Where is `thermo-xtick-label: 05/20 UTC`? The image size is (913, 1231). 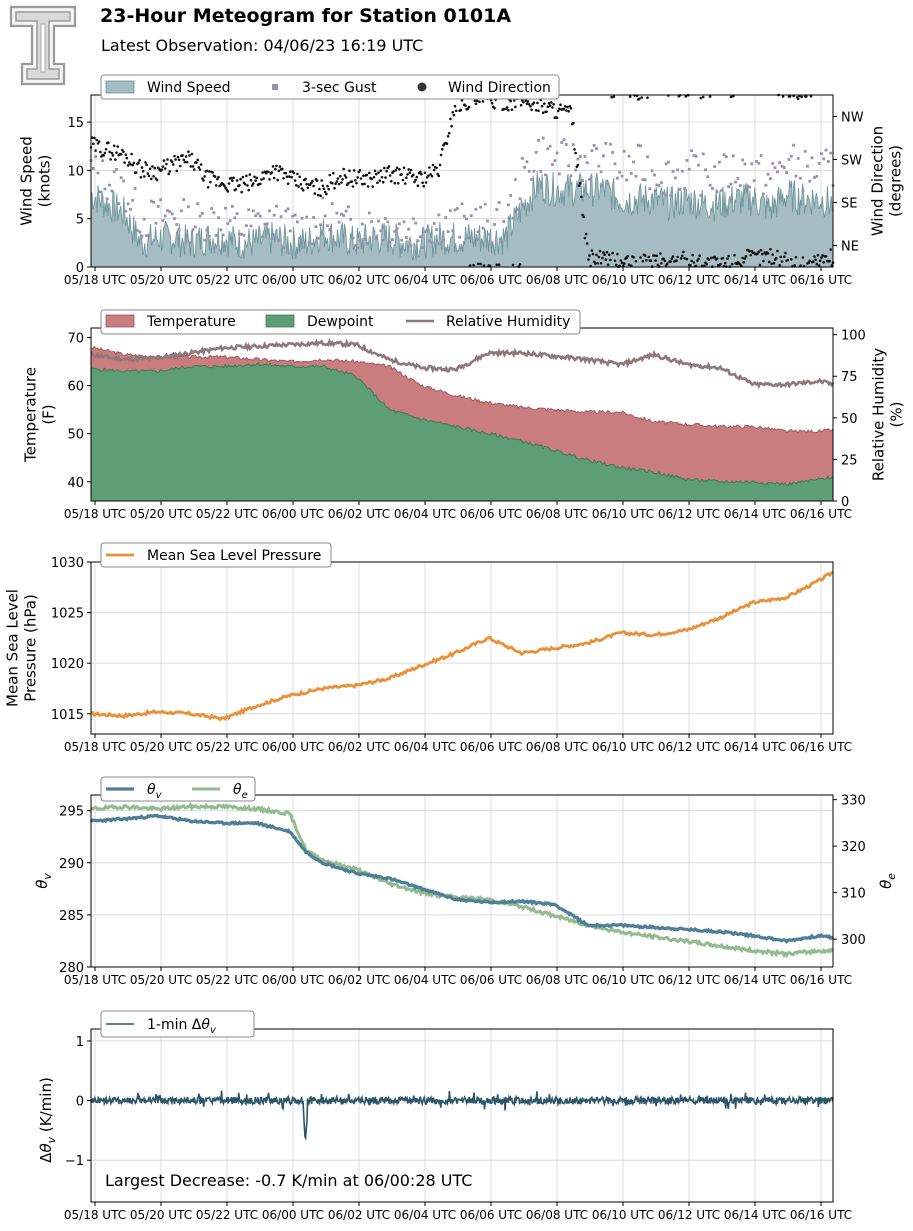
thermo-xtick-label: 05/20 UTC is located at coordinates (161, 514).